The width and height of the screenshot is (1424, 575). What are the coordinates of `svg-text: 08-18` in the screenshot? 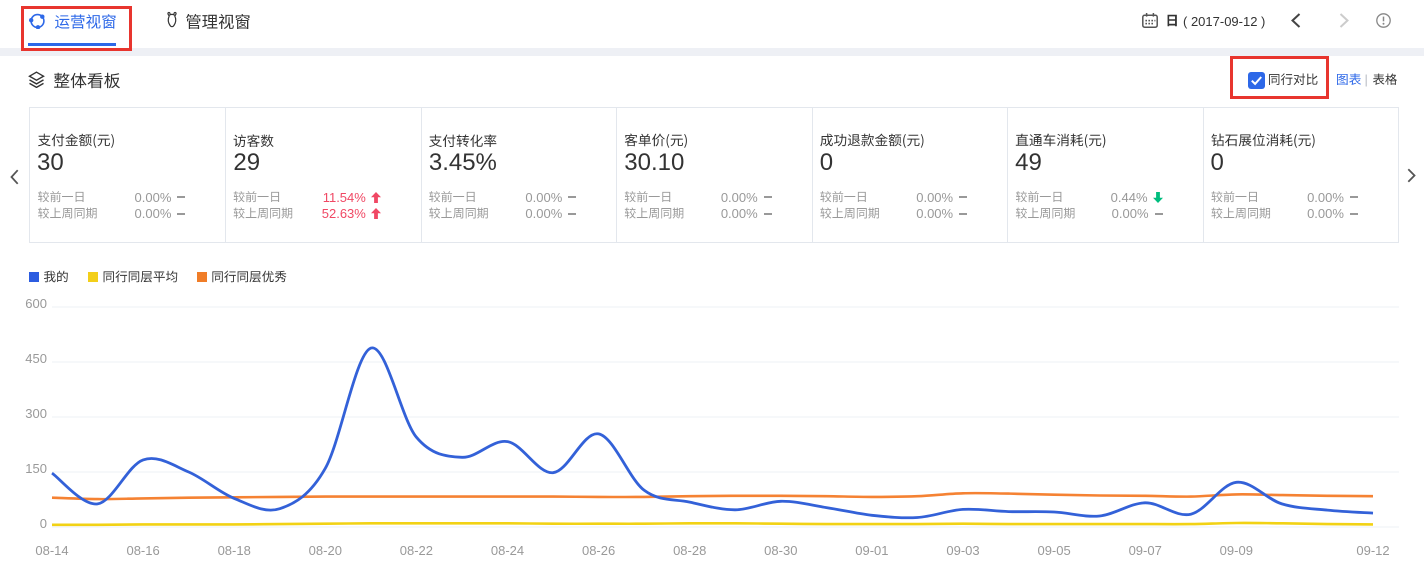 It's located at (234, 550).